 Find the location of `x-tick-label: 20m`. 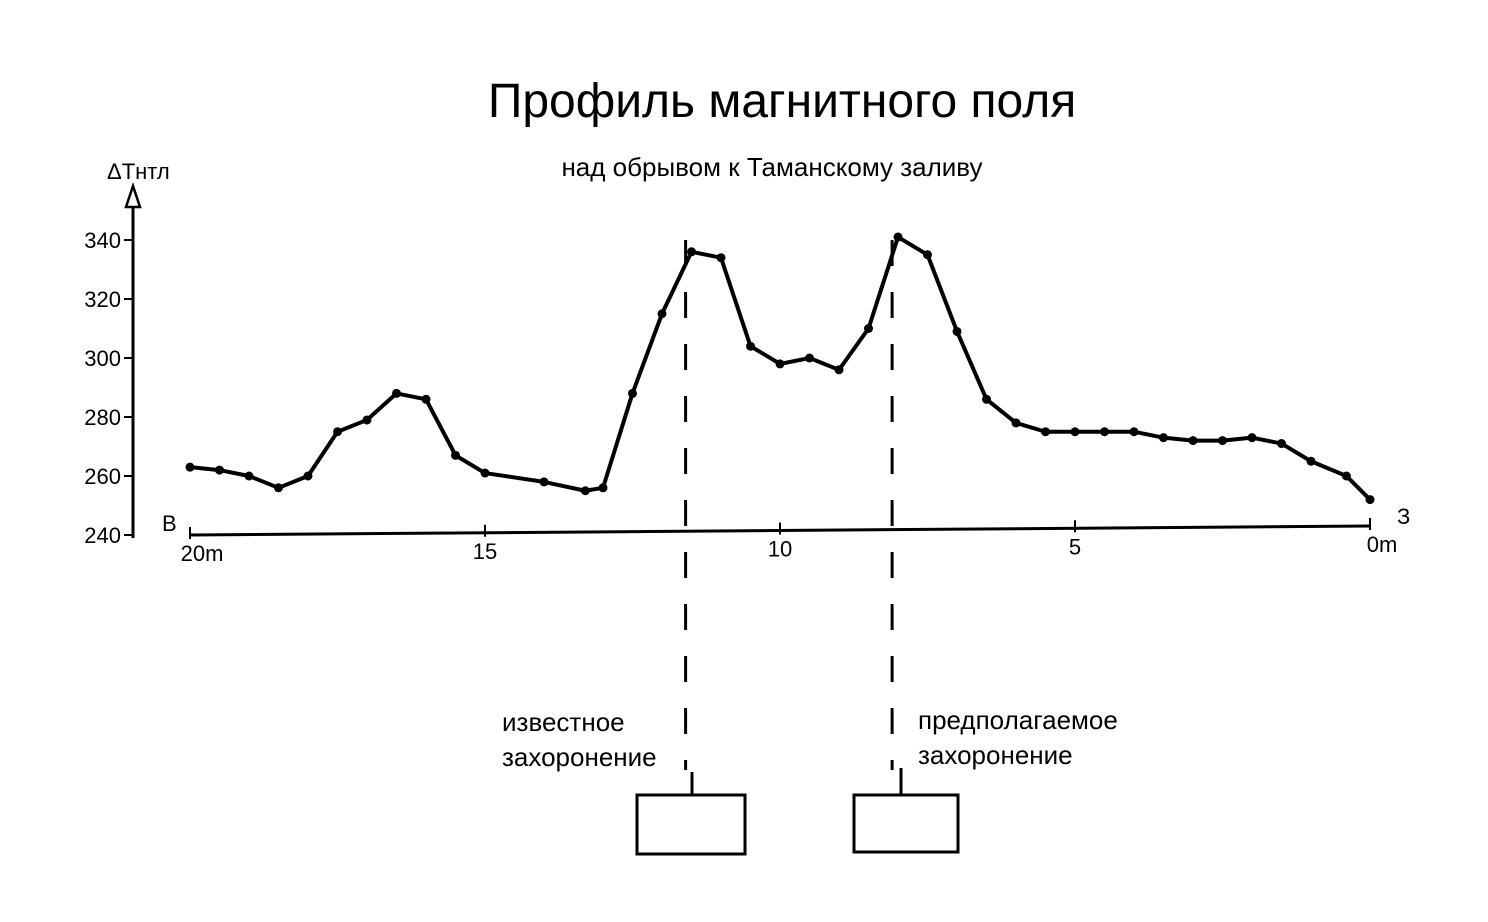

x-tick-label: 20m is located at coordinates (202, 553).